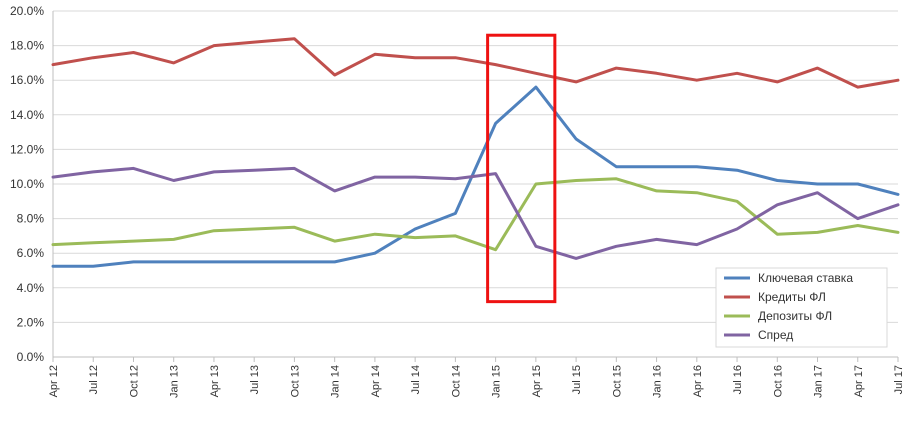 Image resolution: width=908 pixels, height=426 pixels. Describe the element at coordinates (27, 115) in the screenshot. I see `y-tick-label: 14.0%` at that location.